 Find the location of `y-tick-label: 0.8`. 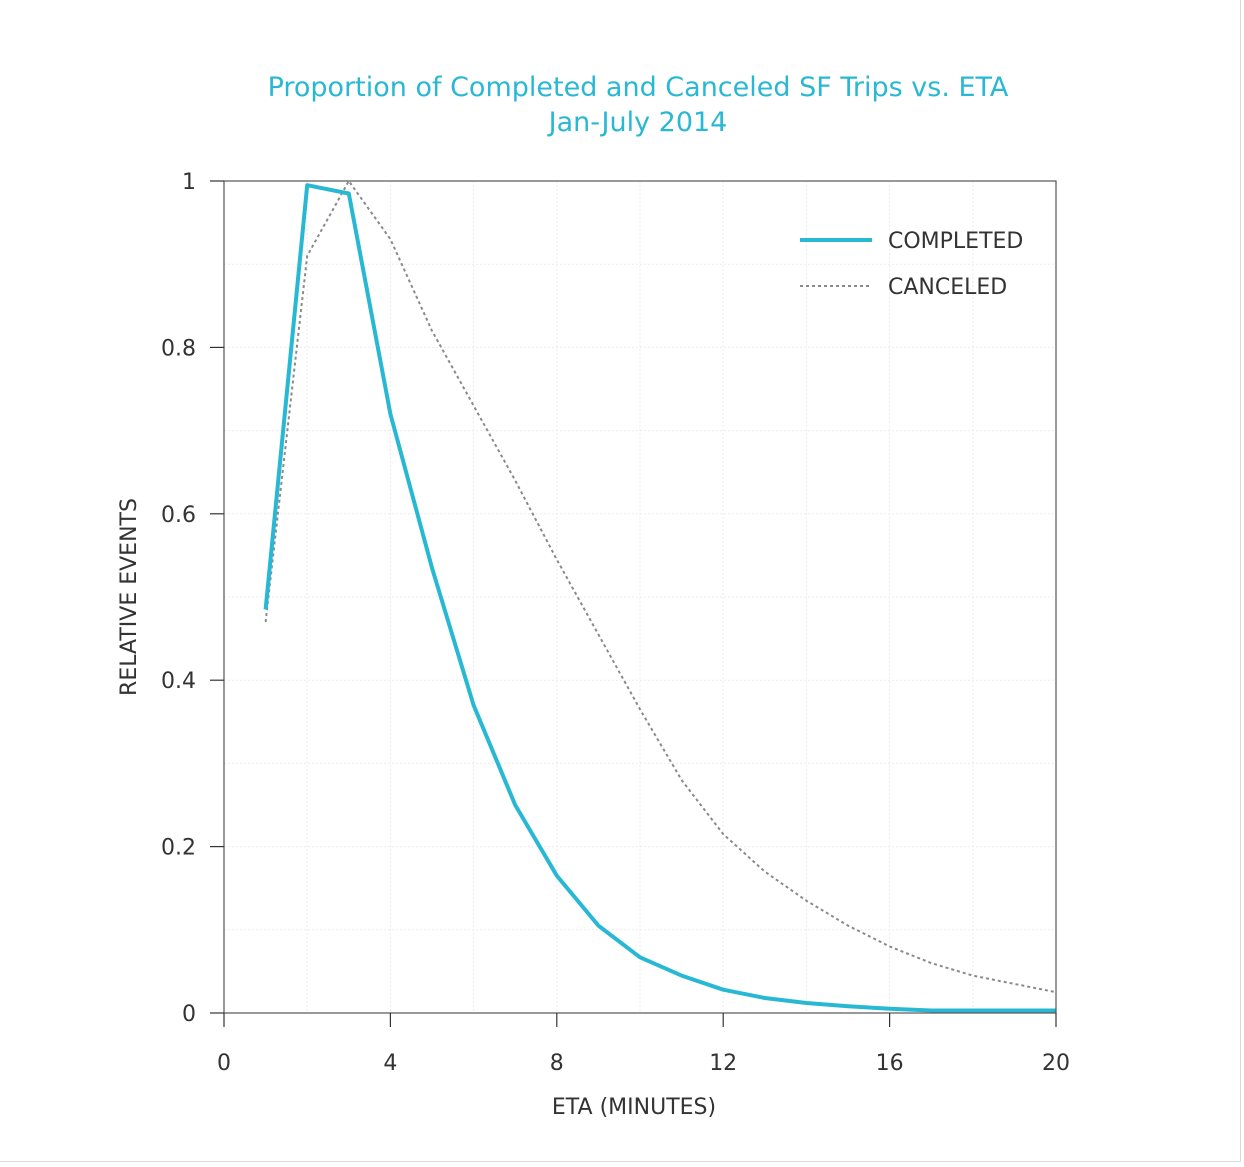

y-tick-label: 0.8 is located at coordinates (178, 348).